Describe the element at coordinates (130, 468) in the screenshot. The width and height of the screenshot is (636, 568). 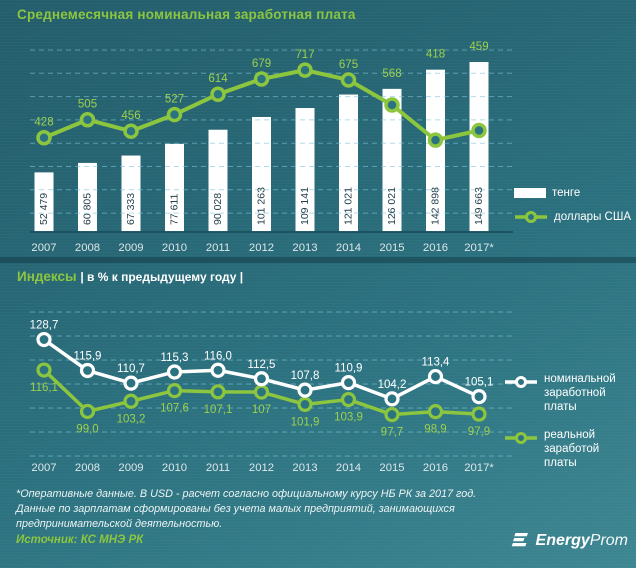
I see `year-label: 2009` at that location.